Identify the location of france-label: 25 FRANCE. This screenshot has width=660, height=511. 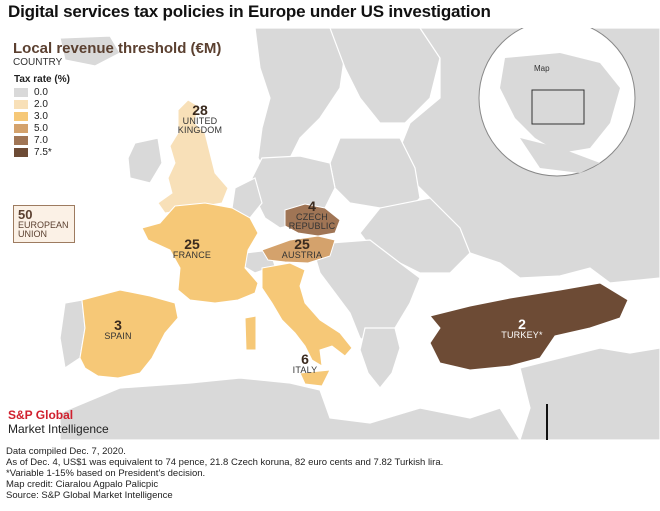
(192, 248).